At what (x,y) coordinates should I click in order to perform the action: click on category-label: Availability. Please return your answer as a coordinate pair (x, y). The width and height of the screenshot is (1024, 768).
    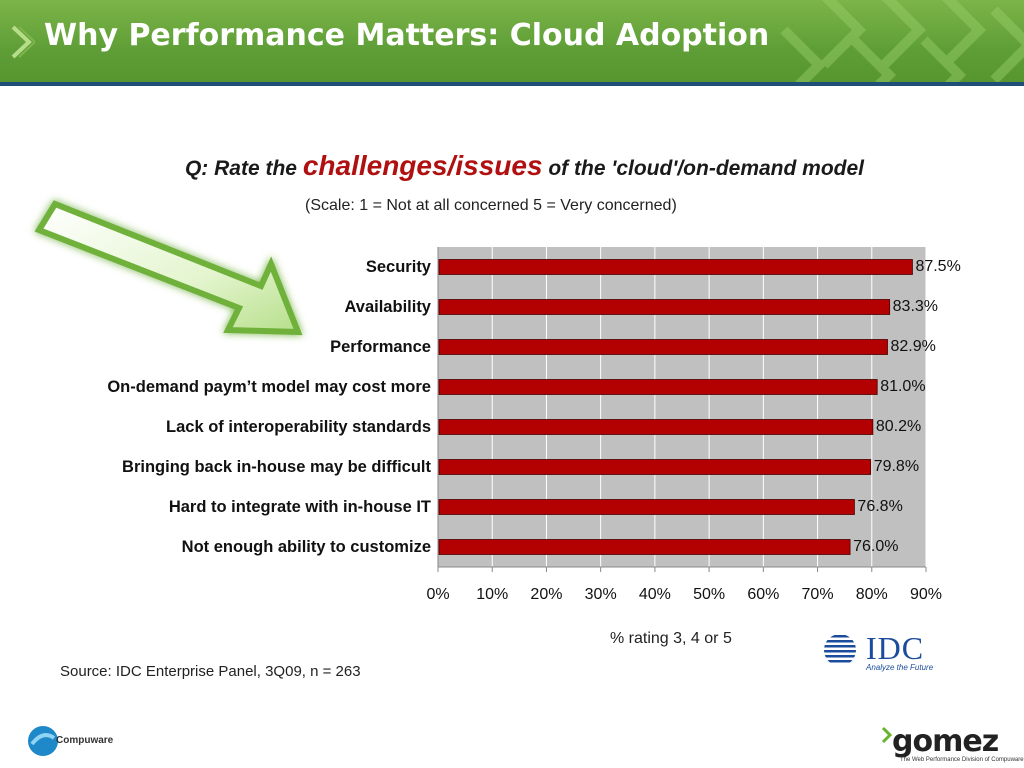
    Looking at the image, I should click on (387, 307).